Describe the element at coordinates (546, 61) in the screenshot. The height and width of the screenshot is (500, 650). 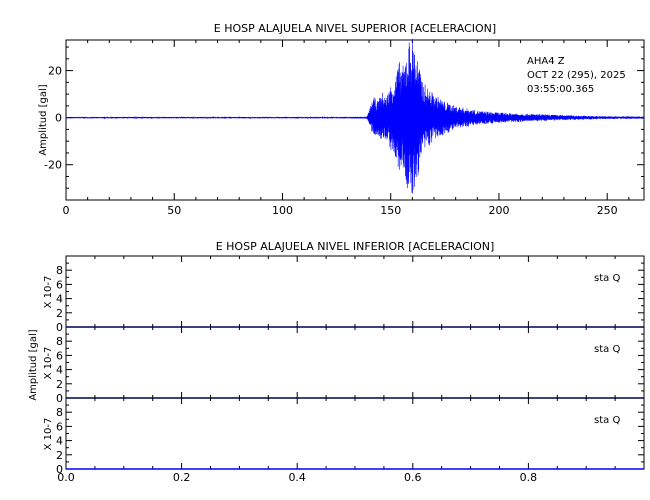
I see `station-label: AHA4 Z` at that location.